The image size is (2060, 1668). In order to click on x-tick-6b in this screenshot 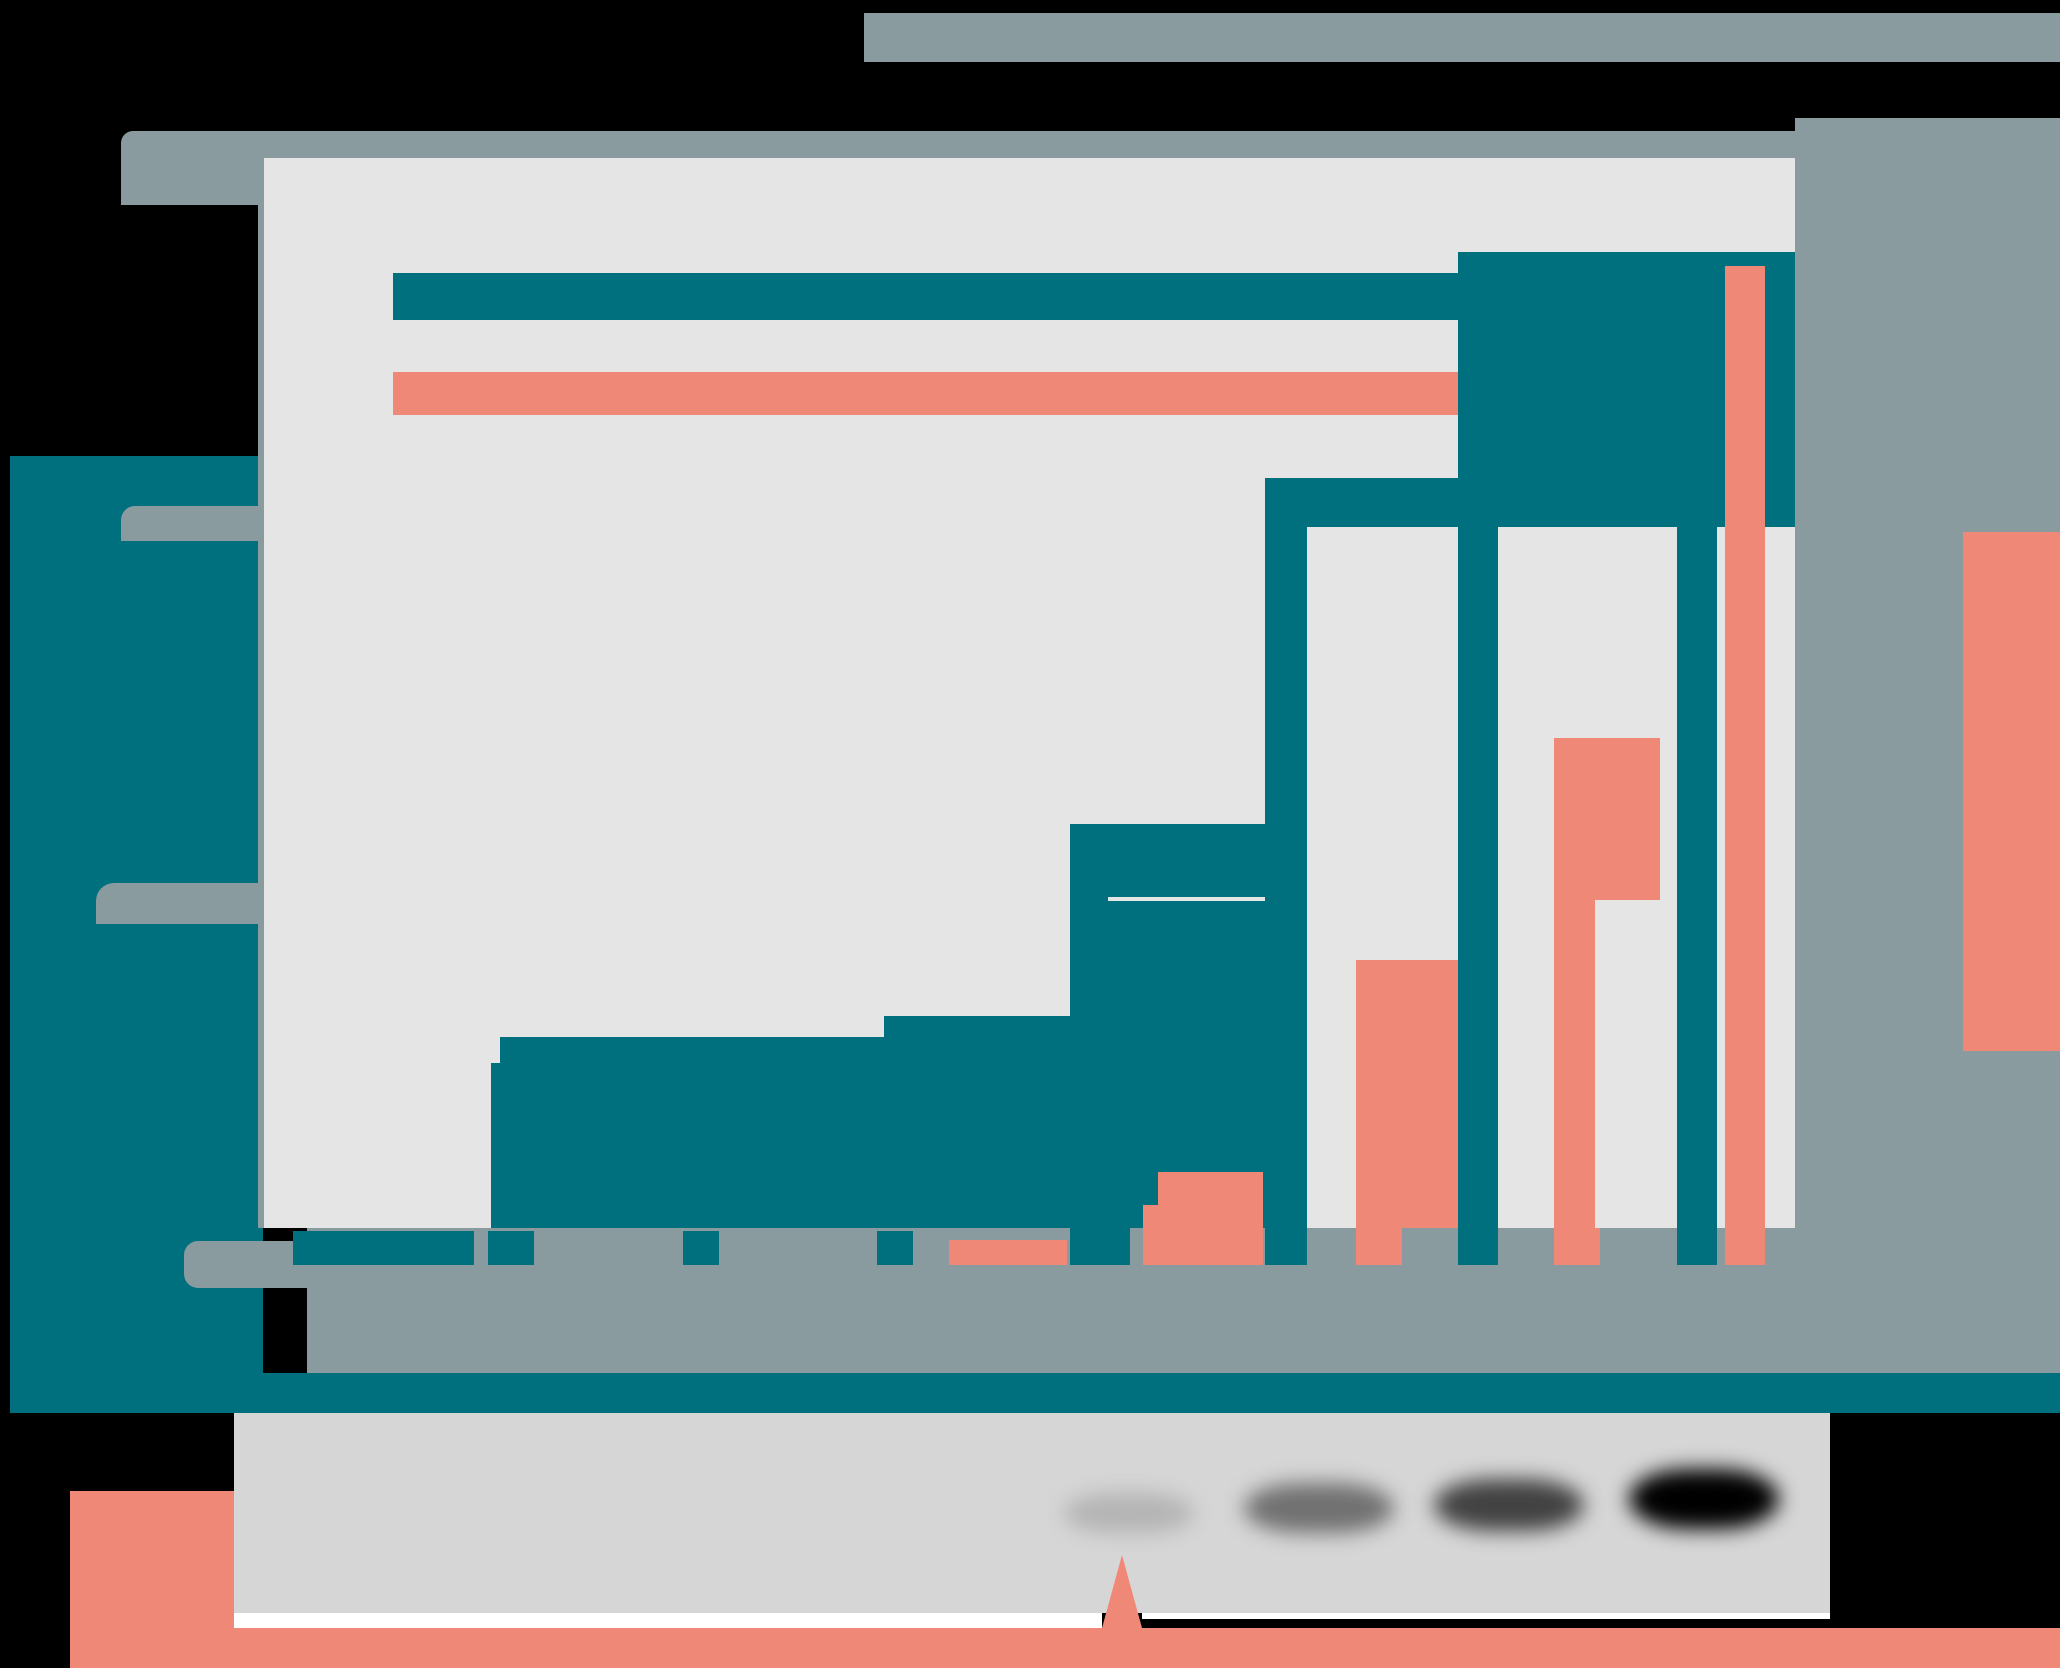, I will do `click(1379, 1246)`.